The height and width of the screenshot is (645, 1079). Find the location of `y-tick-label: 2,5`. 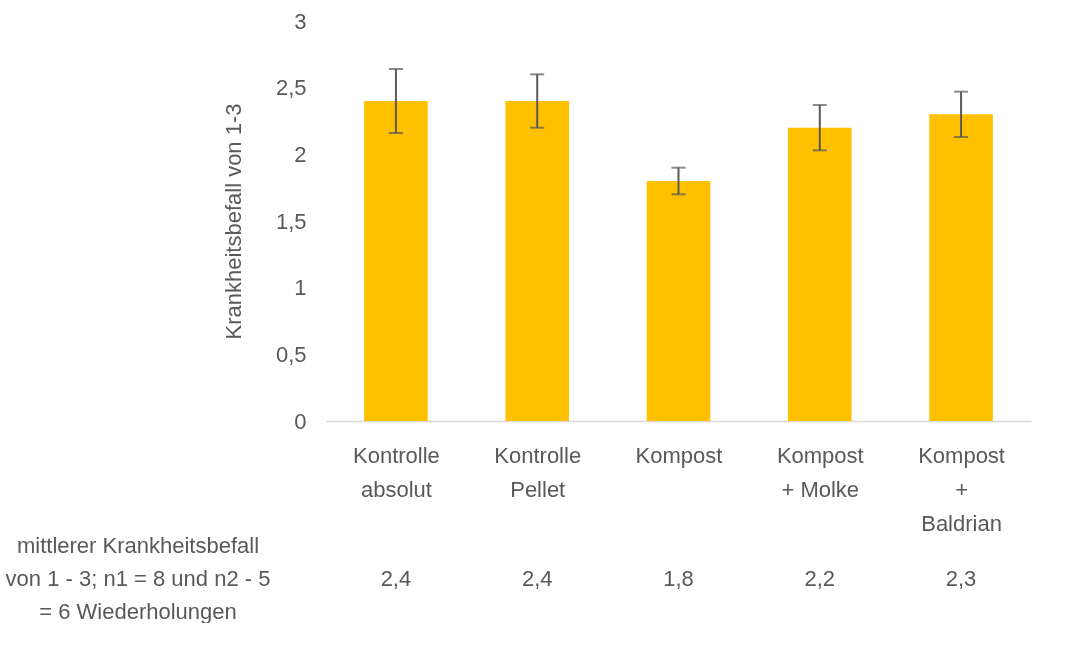

y-tick-label: 2,5 is located at coordinates (291, 88).